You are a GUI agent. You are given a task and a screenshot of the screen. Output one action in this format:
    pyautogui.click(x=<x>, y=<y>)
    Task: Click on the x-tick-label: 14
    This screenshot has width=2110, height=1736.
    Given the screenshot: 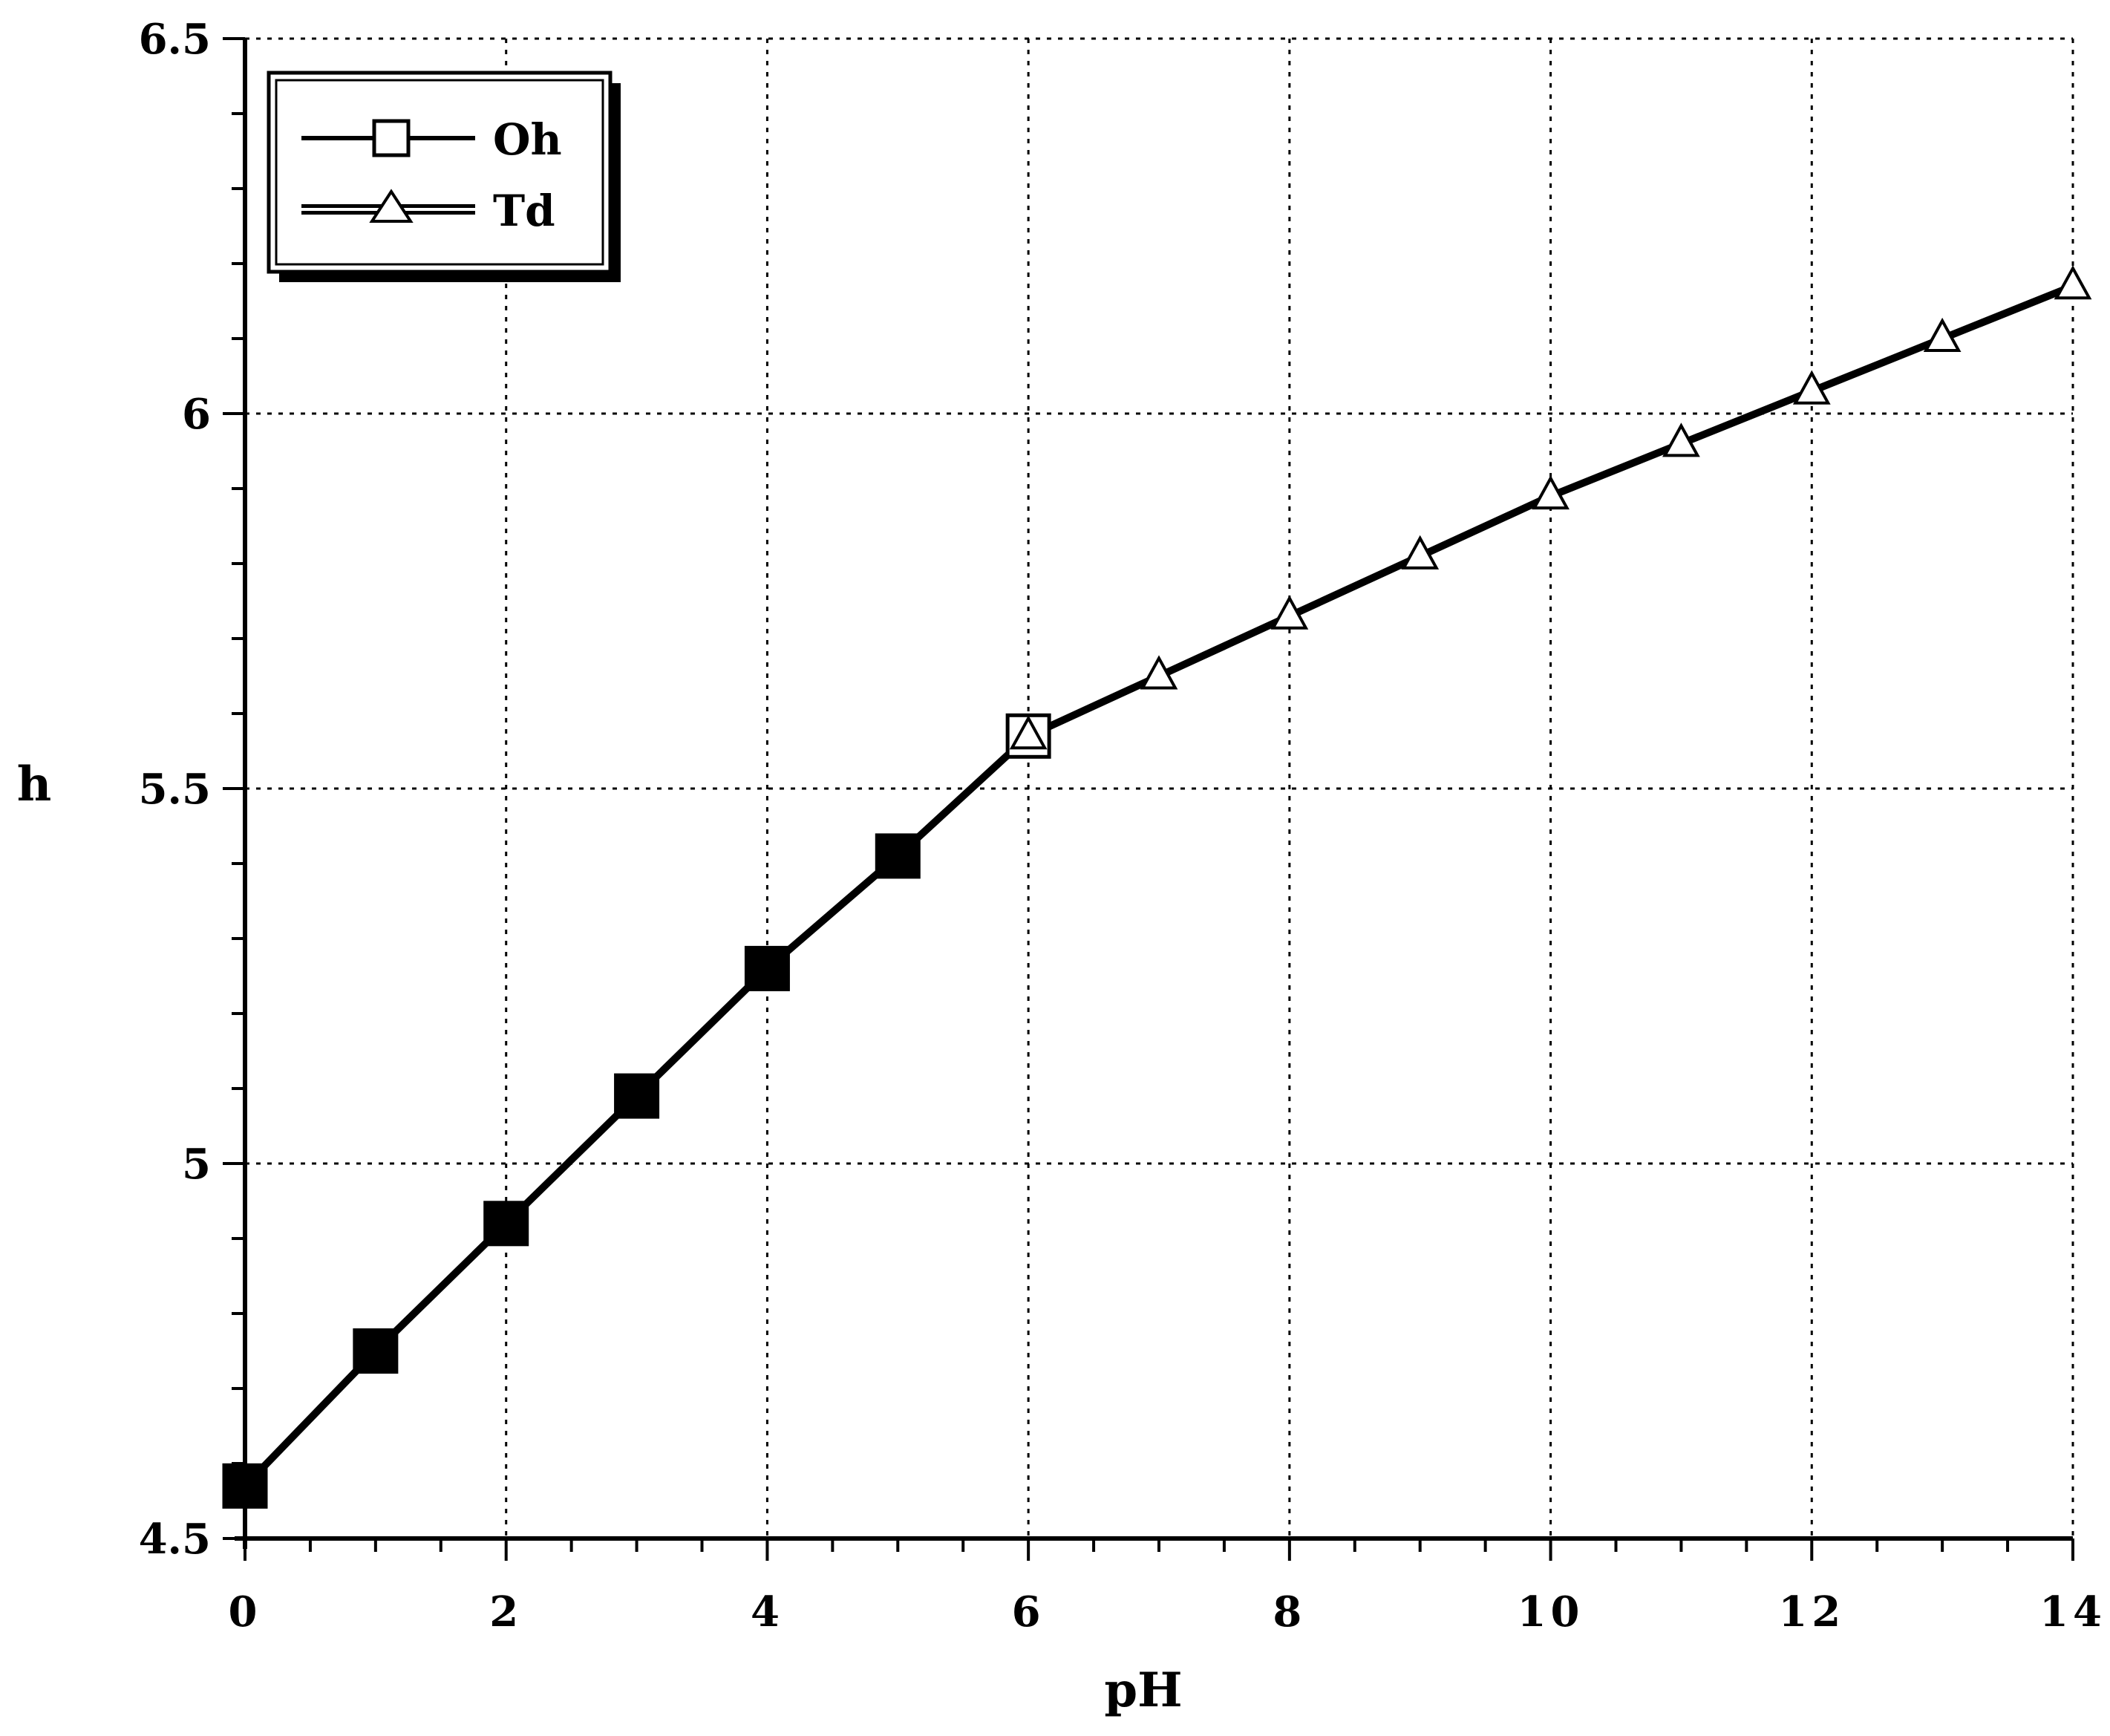 What is the action you would take?
    pyautogui.click(x=2072, y=1612)
    